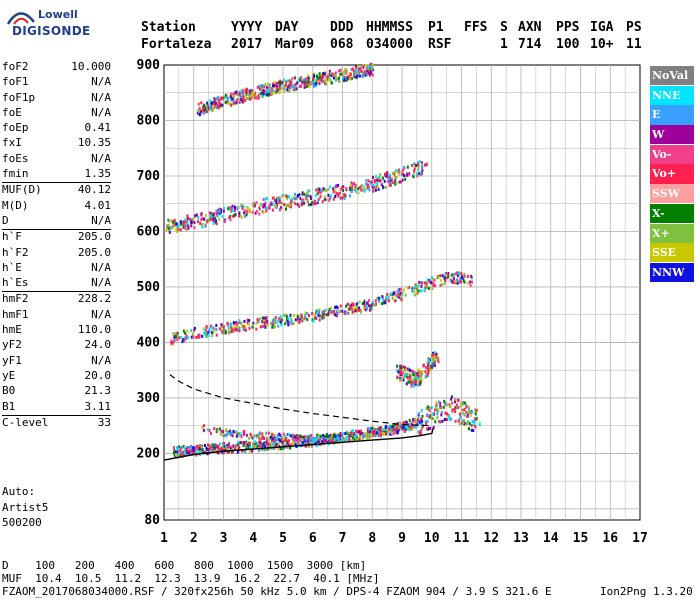 Image resolution: width=700 pixels, height=600 pixels. Describe the element at coordinates (149, 342) in the screenshot. I see `y-tick-label: 400` at that location.